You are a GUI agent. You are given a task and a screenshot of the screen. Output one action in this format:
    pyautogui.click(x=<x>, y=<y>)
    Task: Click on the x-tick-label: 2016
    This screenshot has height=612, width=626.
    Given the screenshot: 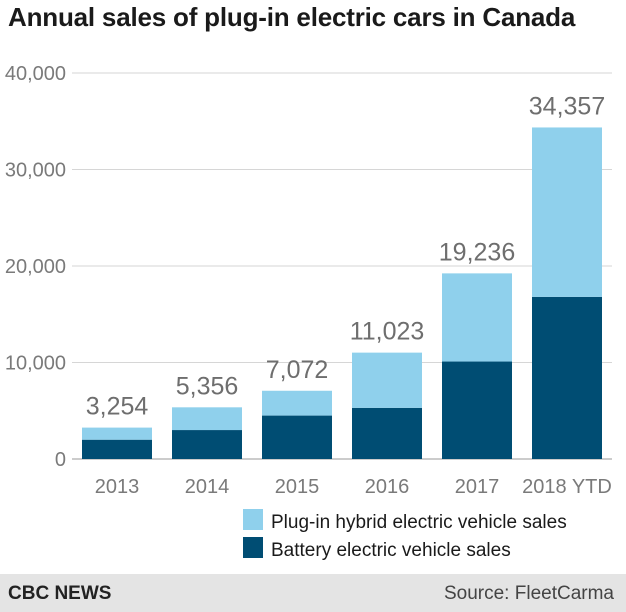 What is the action you would take?
    pyautogui.click(x=387, y=487)
    